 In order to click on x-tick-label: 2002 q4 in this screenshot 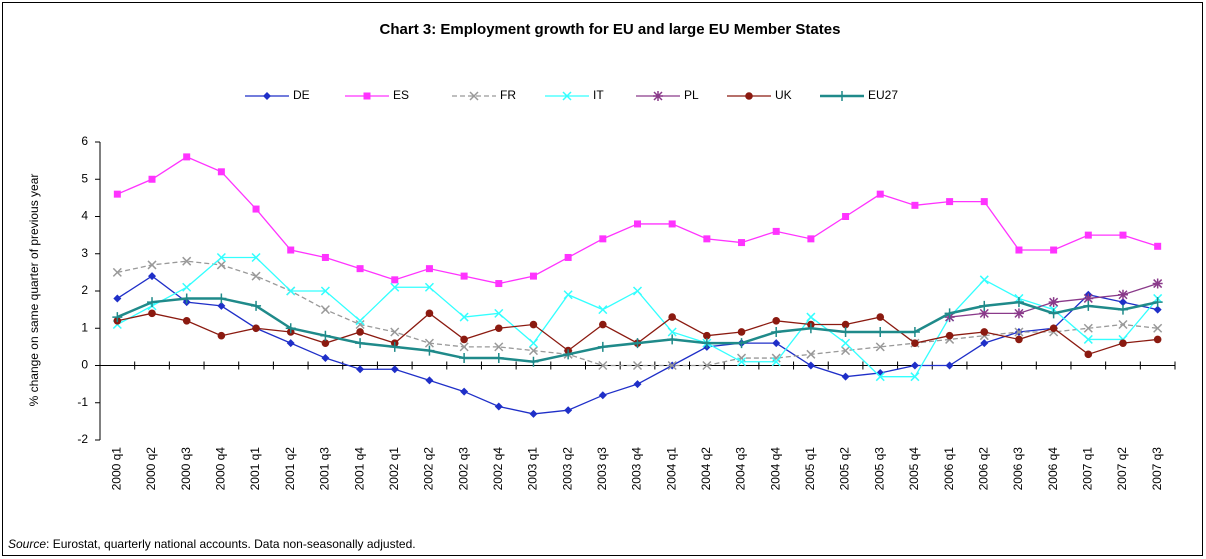, I will do `click(498, 469)`.